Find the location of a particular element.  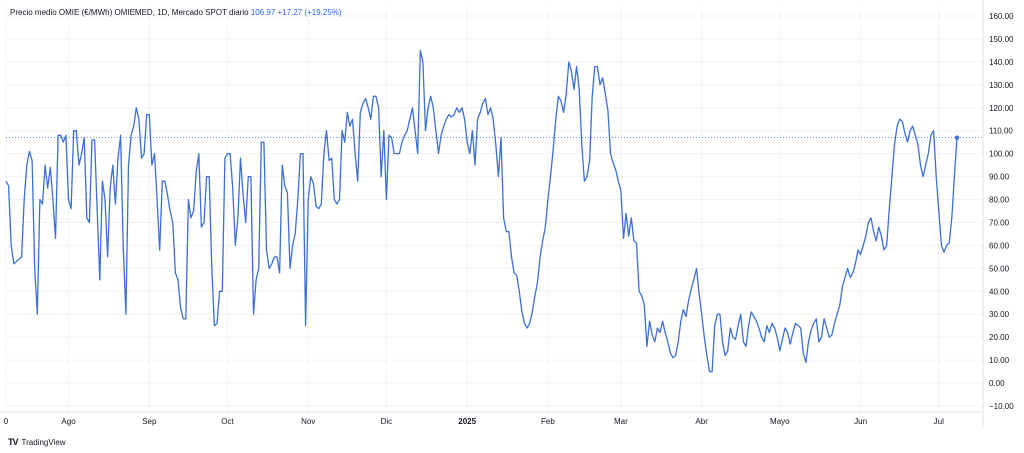

tradingview-brand: TV TradingView is located at coordinates (37, 442).